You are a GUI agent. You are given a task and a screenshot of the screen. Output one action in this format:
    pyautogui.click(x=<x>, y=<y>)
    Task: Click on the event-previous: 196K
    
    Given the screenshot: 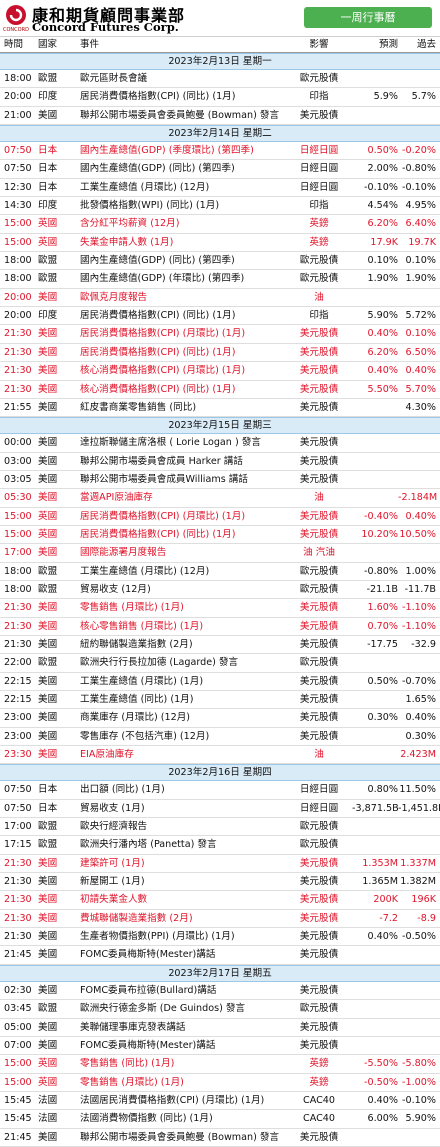 What is the action you would take?
    pyautogui.click(x=423, y=900)
    